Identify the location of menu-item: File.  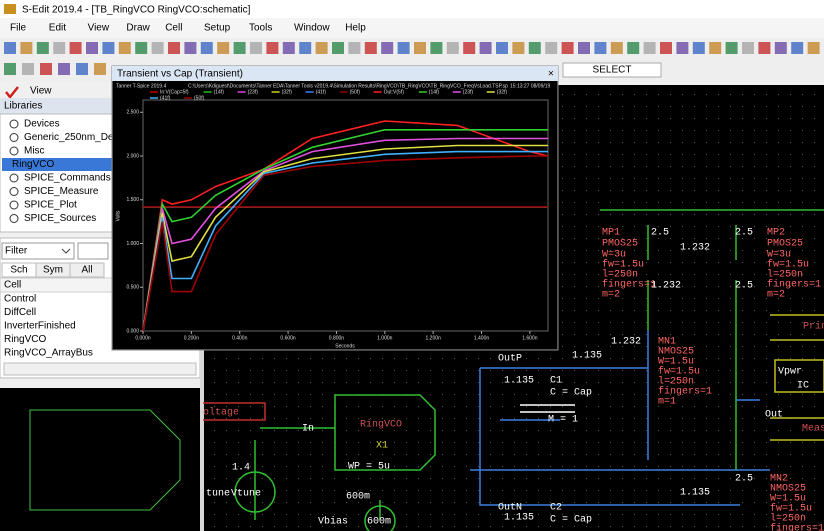
(18, 28).